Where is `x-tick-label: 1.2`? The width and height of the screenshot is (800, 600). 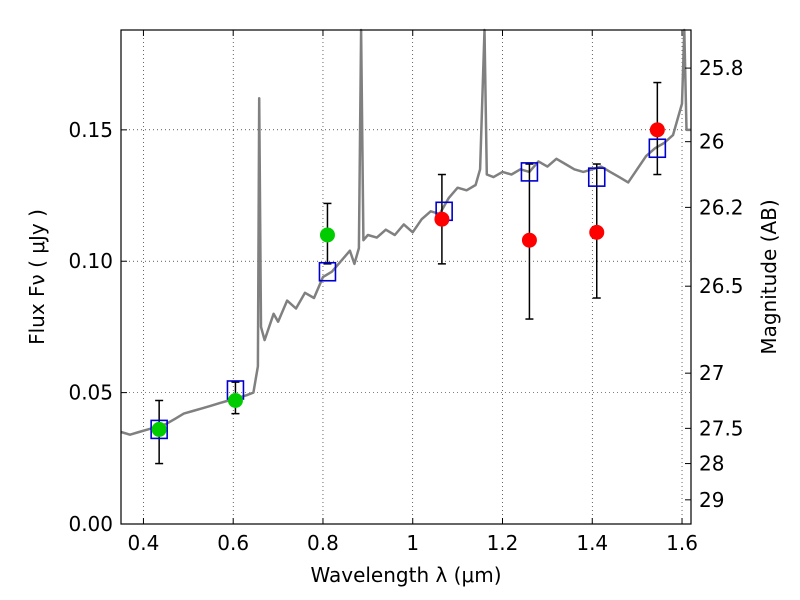
x-tick-label: 1.2 is located at coordinates (503, 543).